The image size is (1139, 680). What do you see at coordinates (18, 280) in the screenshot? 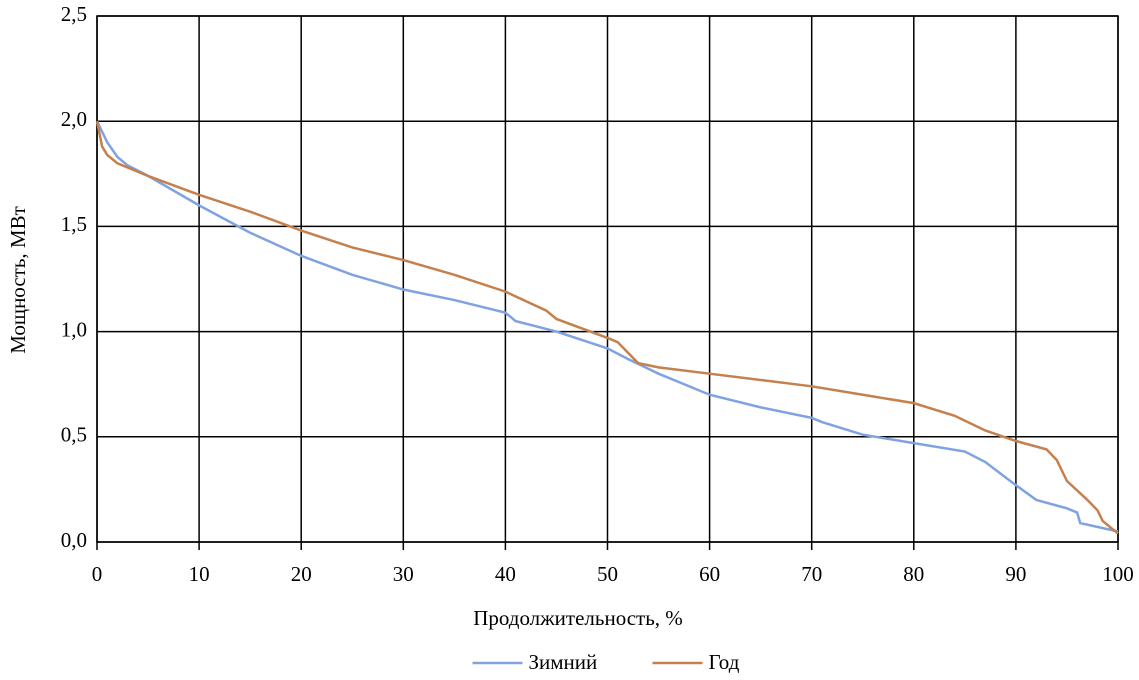
I see `y-axis-title: Мощность, МВт` at bounding box center [18, 280].